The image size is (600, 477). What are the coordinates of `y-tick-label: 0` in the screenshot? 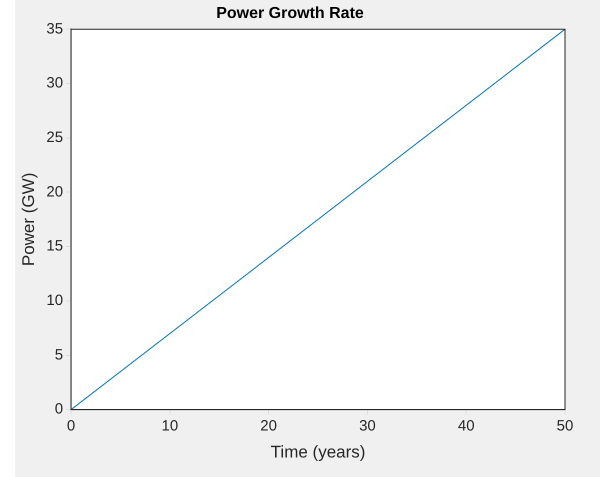 It's located at (59, 409).